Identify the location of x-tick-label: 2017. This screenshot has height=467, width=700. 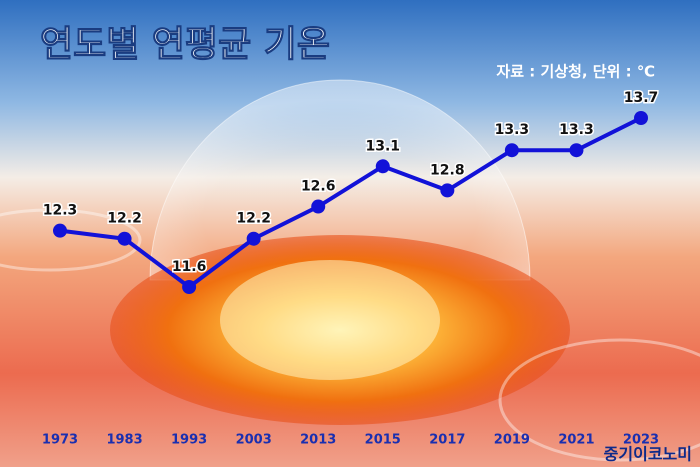
(447, 440).